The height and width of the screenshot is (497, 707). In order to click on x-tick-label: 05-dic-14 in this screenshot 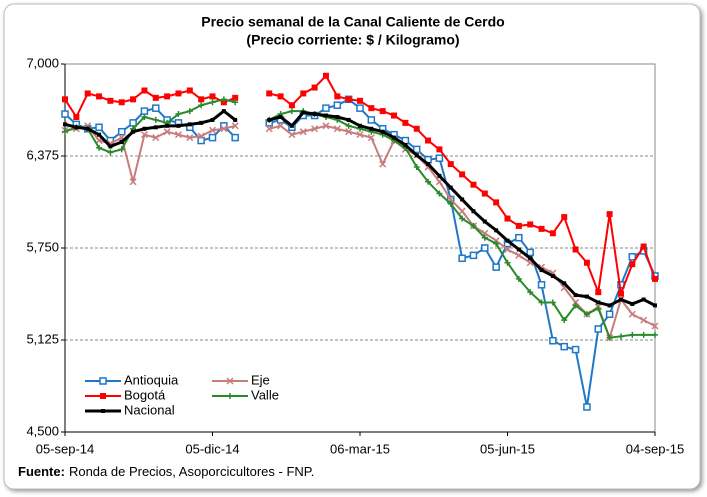, I will do `click(212, 448)`.